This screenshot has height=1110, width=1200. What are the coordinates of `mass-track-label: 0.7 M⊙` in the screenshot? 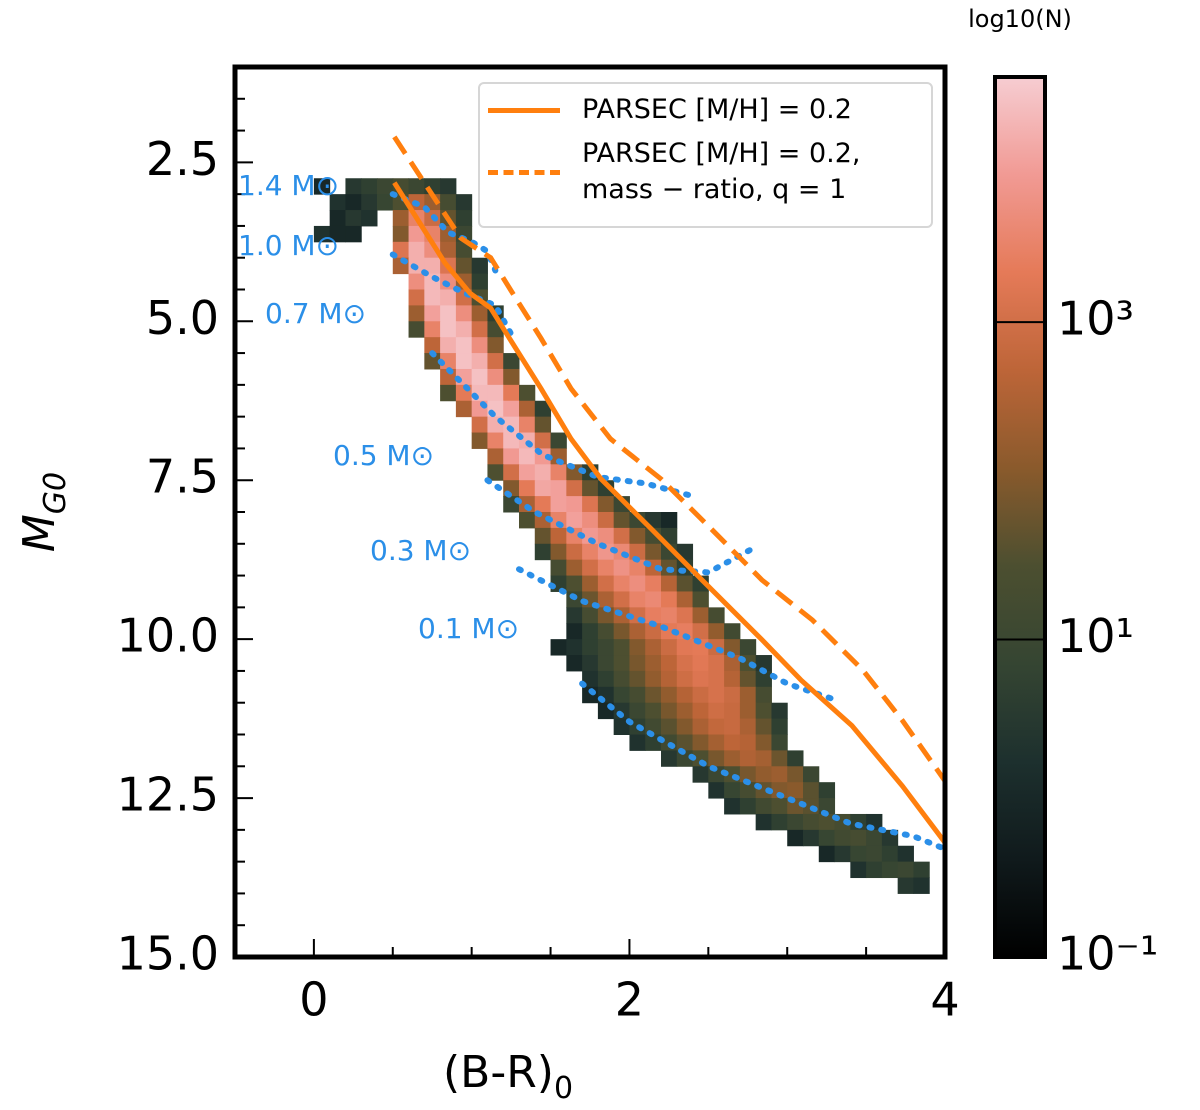 It's located at (315, 313).